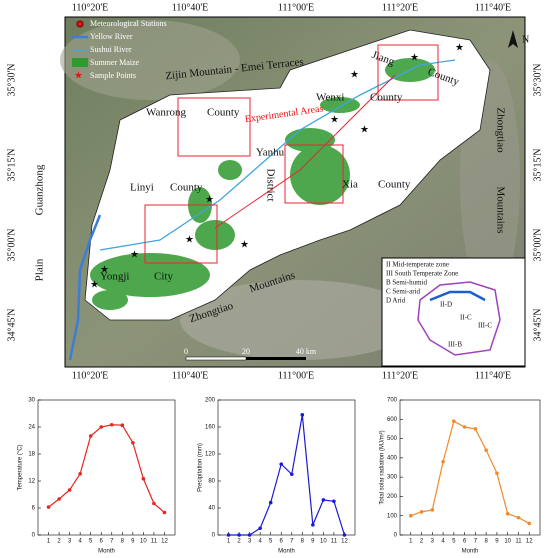 This screenshot has width=550, height=558. Describe the element at coordinates (190, 375) in the screenshot. I see `lon-label: 110°40'E` at that location.